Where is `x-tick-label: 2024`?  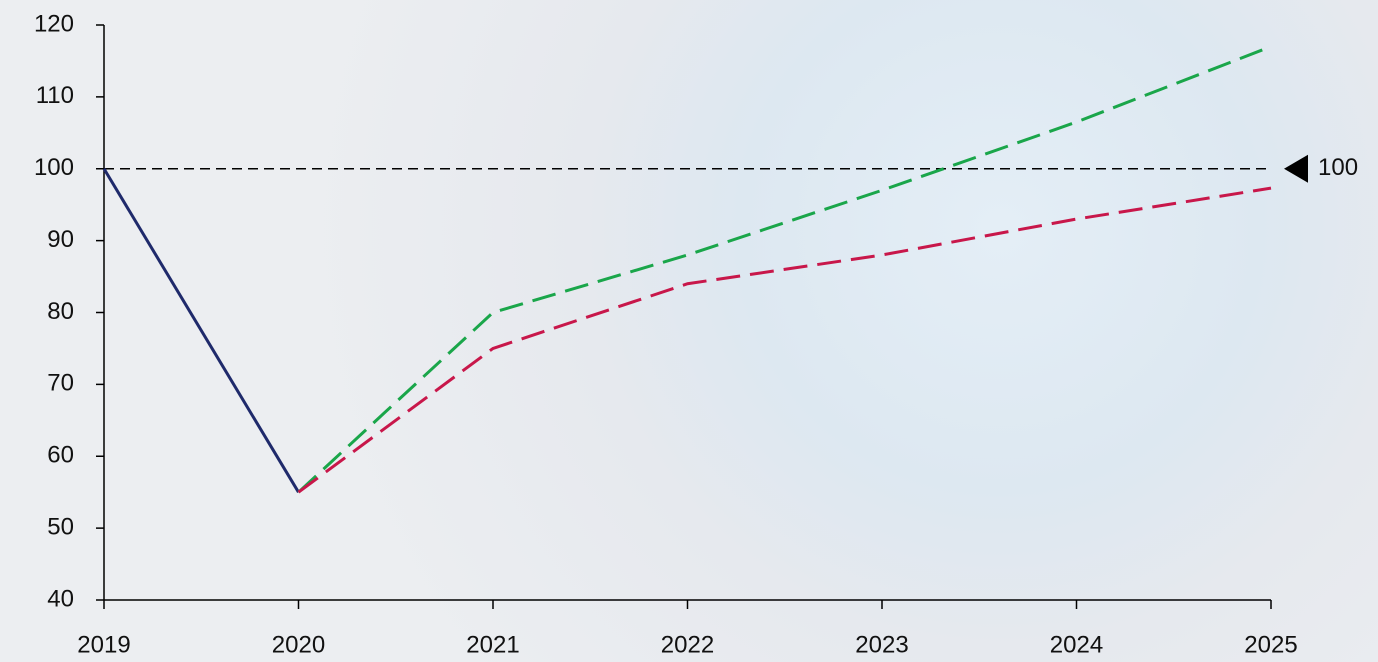
x-tick-label: 2024 is located at coordinates (1076, 644).